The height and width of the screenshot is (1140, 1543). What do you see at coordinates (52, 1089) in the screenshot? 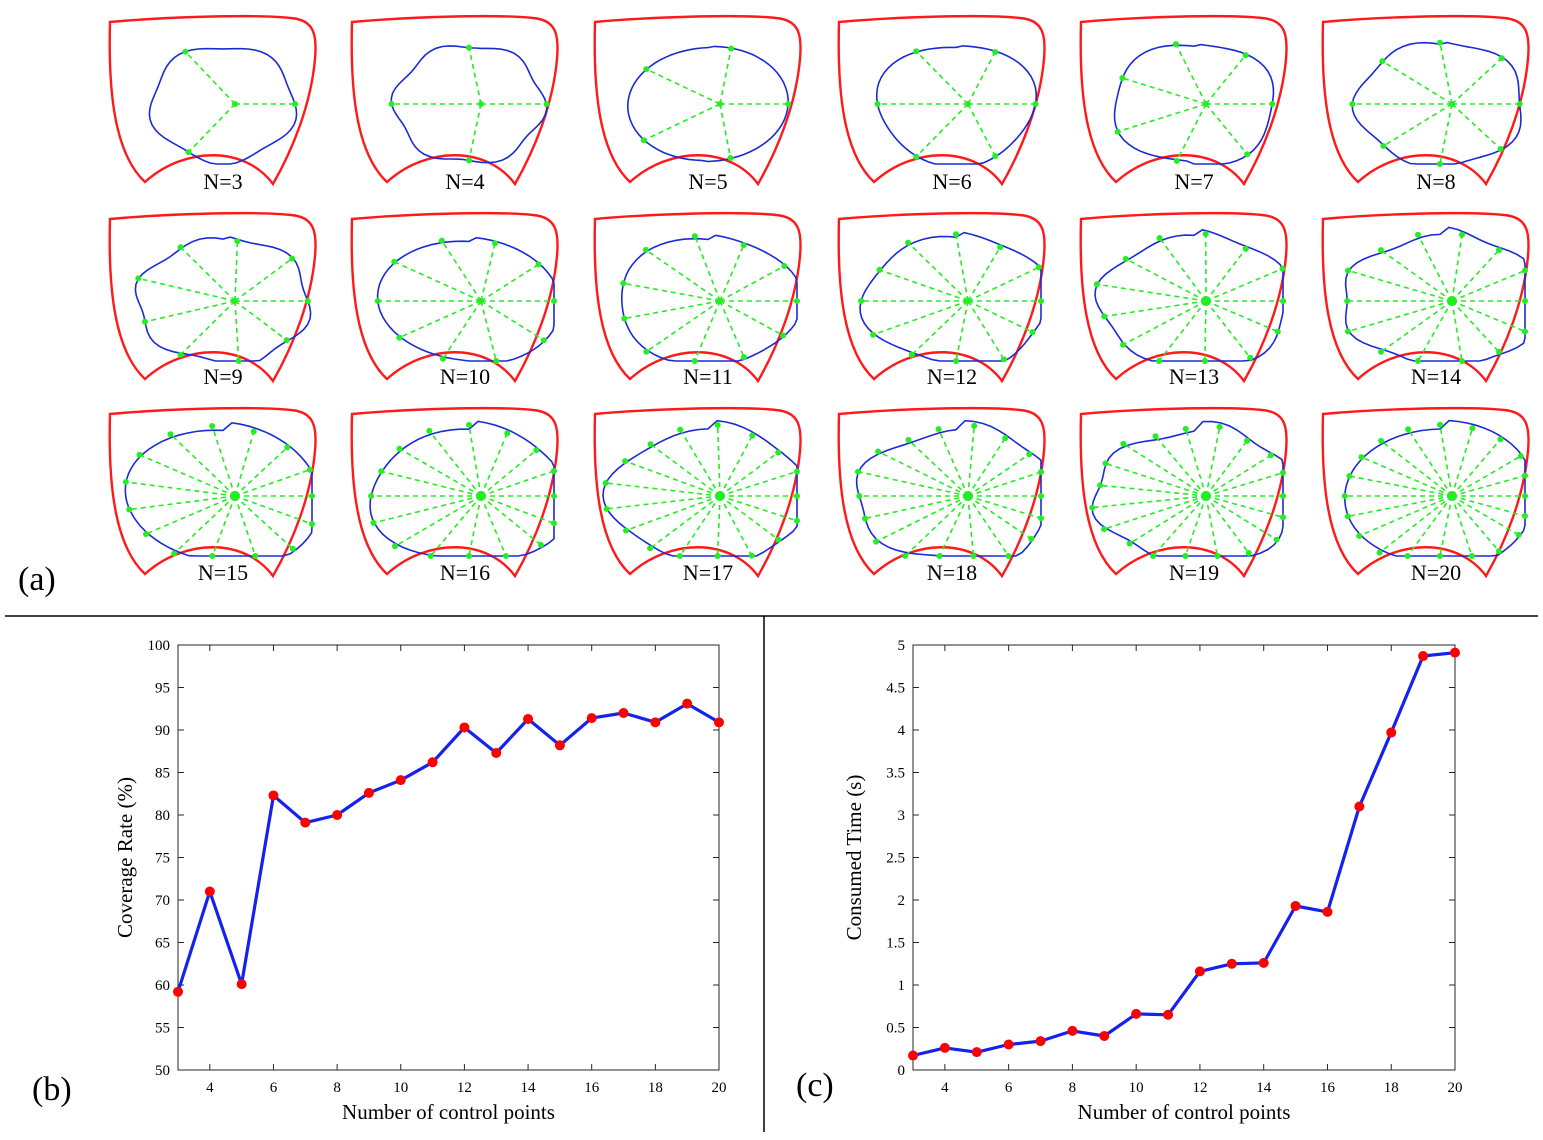
I see `panel-label-b: (b)` at bounding box center [52, 1089].